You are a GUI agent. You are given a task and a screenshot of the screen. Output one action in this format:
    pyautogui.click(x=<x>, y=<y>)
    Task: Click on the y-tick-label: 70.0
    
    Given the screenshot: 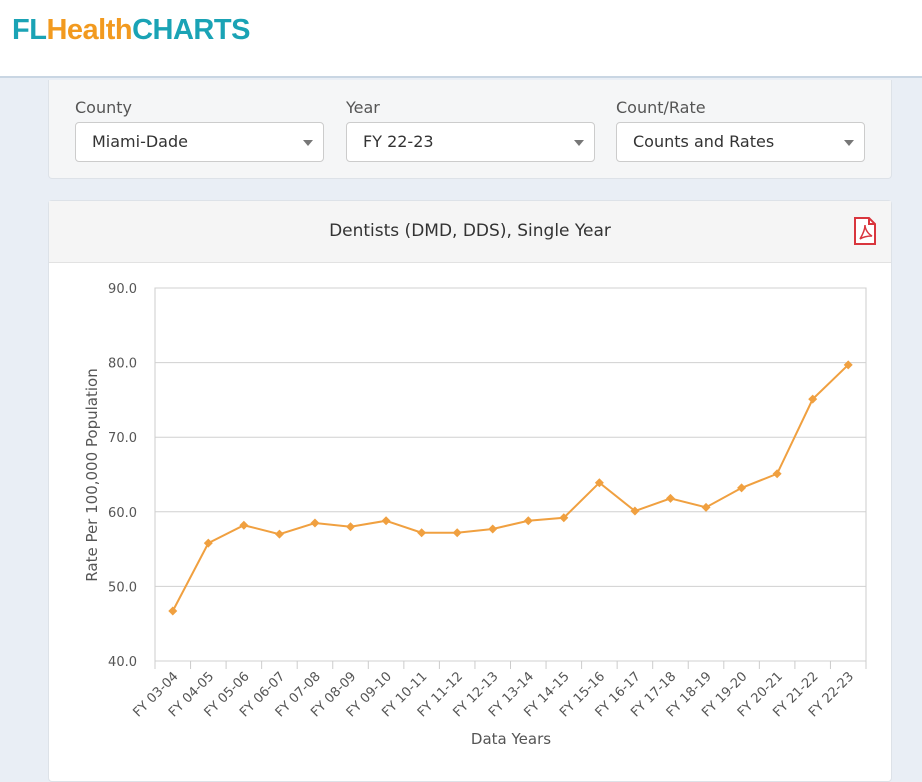 What is the action you would take?
    pyautogui.click(x=122, y=438)
    